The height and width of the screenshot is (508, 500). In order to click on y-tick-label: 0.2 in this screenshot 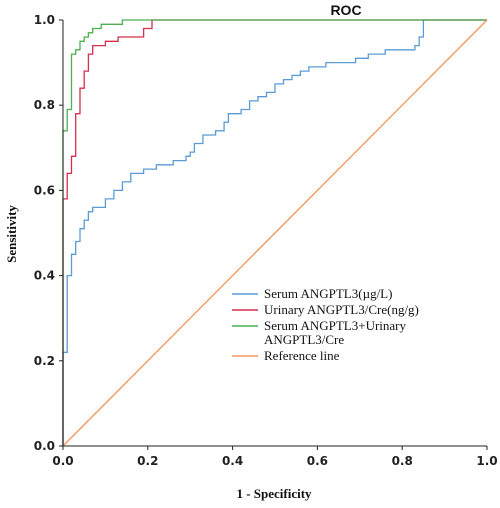, I will do `click(44, 361)`.